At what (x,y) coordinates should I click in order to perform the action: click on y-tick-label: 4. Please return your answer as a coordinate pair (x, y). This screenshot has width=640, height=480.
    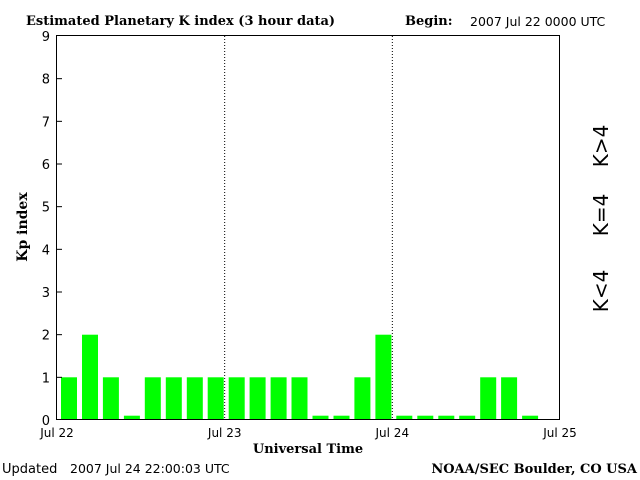
    Looking at the image, I should click on (46, 250).